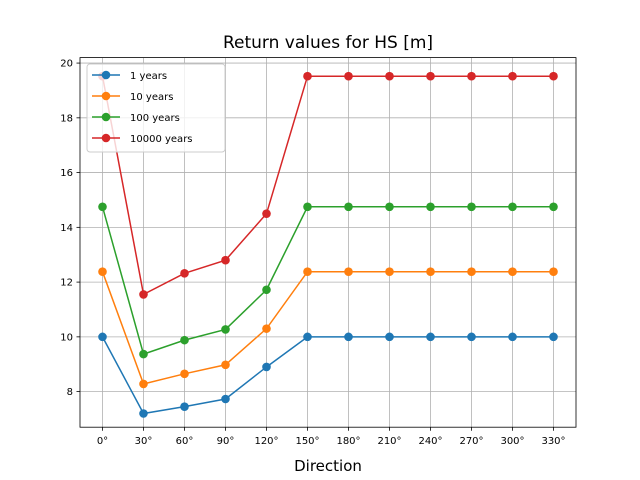  What do you see at coordinates (66, 337) in the screenshot?
I see `y-tick-label: 10` at bounding box center [66, 337].